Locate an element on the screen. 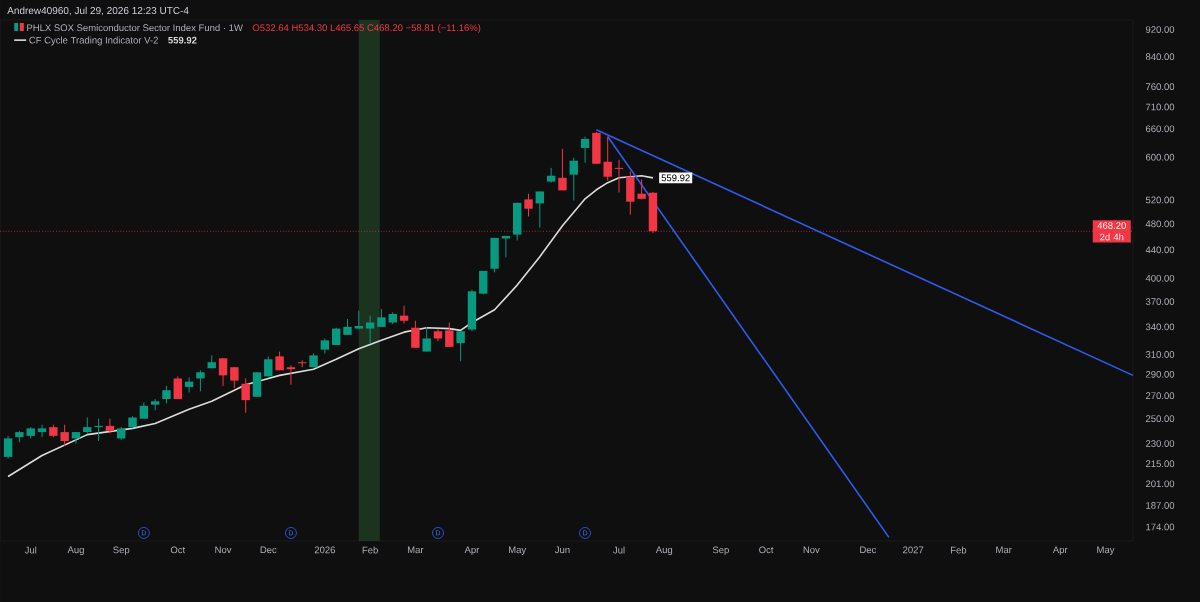 The height and width of the screenshot is (602, 1200). y-tick-label: 760.00 is located at coordinates (1160, 86).